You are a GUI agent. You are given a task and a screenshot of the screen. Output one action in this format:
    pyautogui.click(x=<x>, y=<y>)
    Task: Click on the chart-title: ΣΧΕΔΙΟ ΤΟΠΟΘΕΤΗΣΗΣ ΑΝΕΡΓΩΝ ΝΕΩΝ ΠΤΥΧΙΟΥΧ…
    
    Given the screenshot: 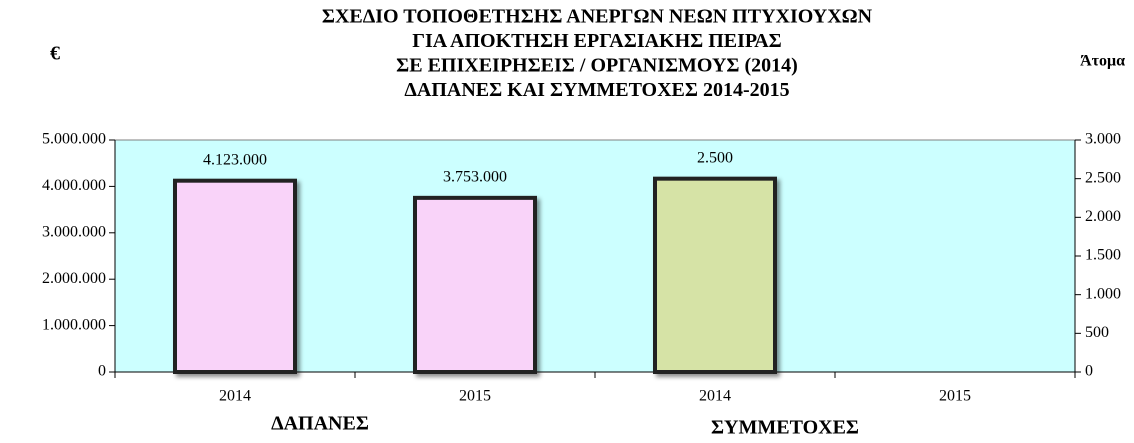 What is the action you would take?
    pyautogui.click(x=597, y=17)
    